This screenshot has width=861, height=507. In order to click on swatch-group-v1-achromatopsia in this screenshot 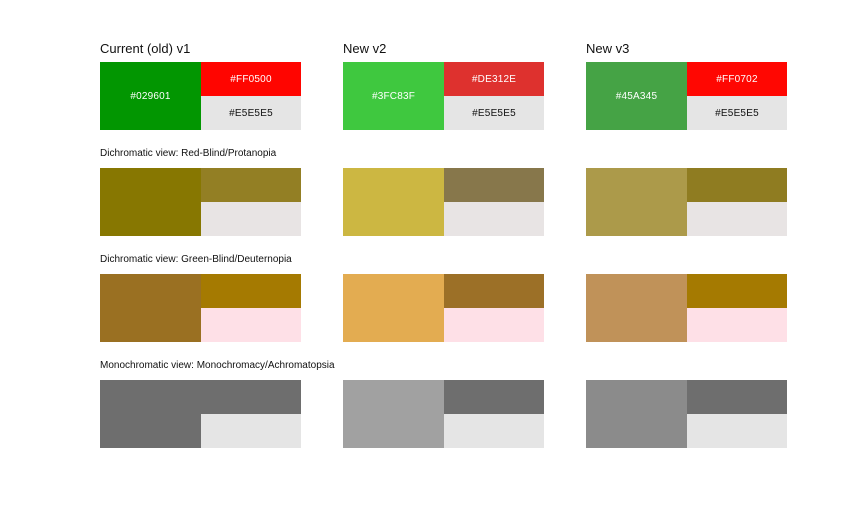, I will do `click(200, 414)`.